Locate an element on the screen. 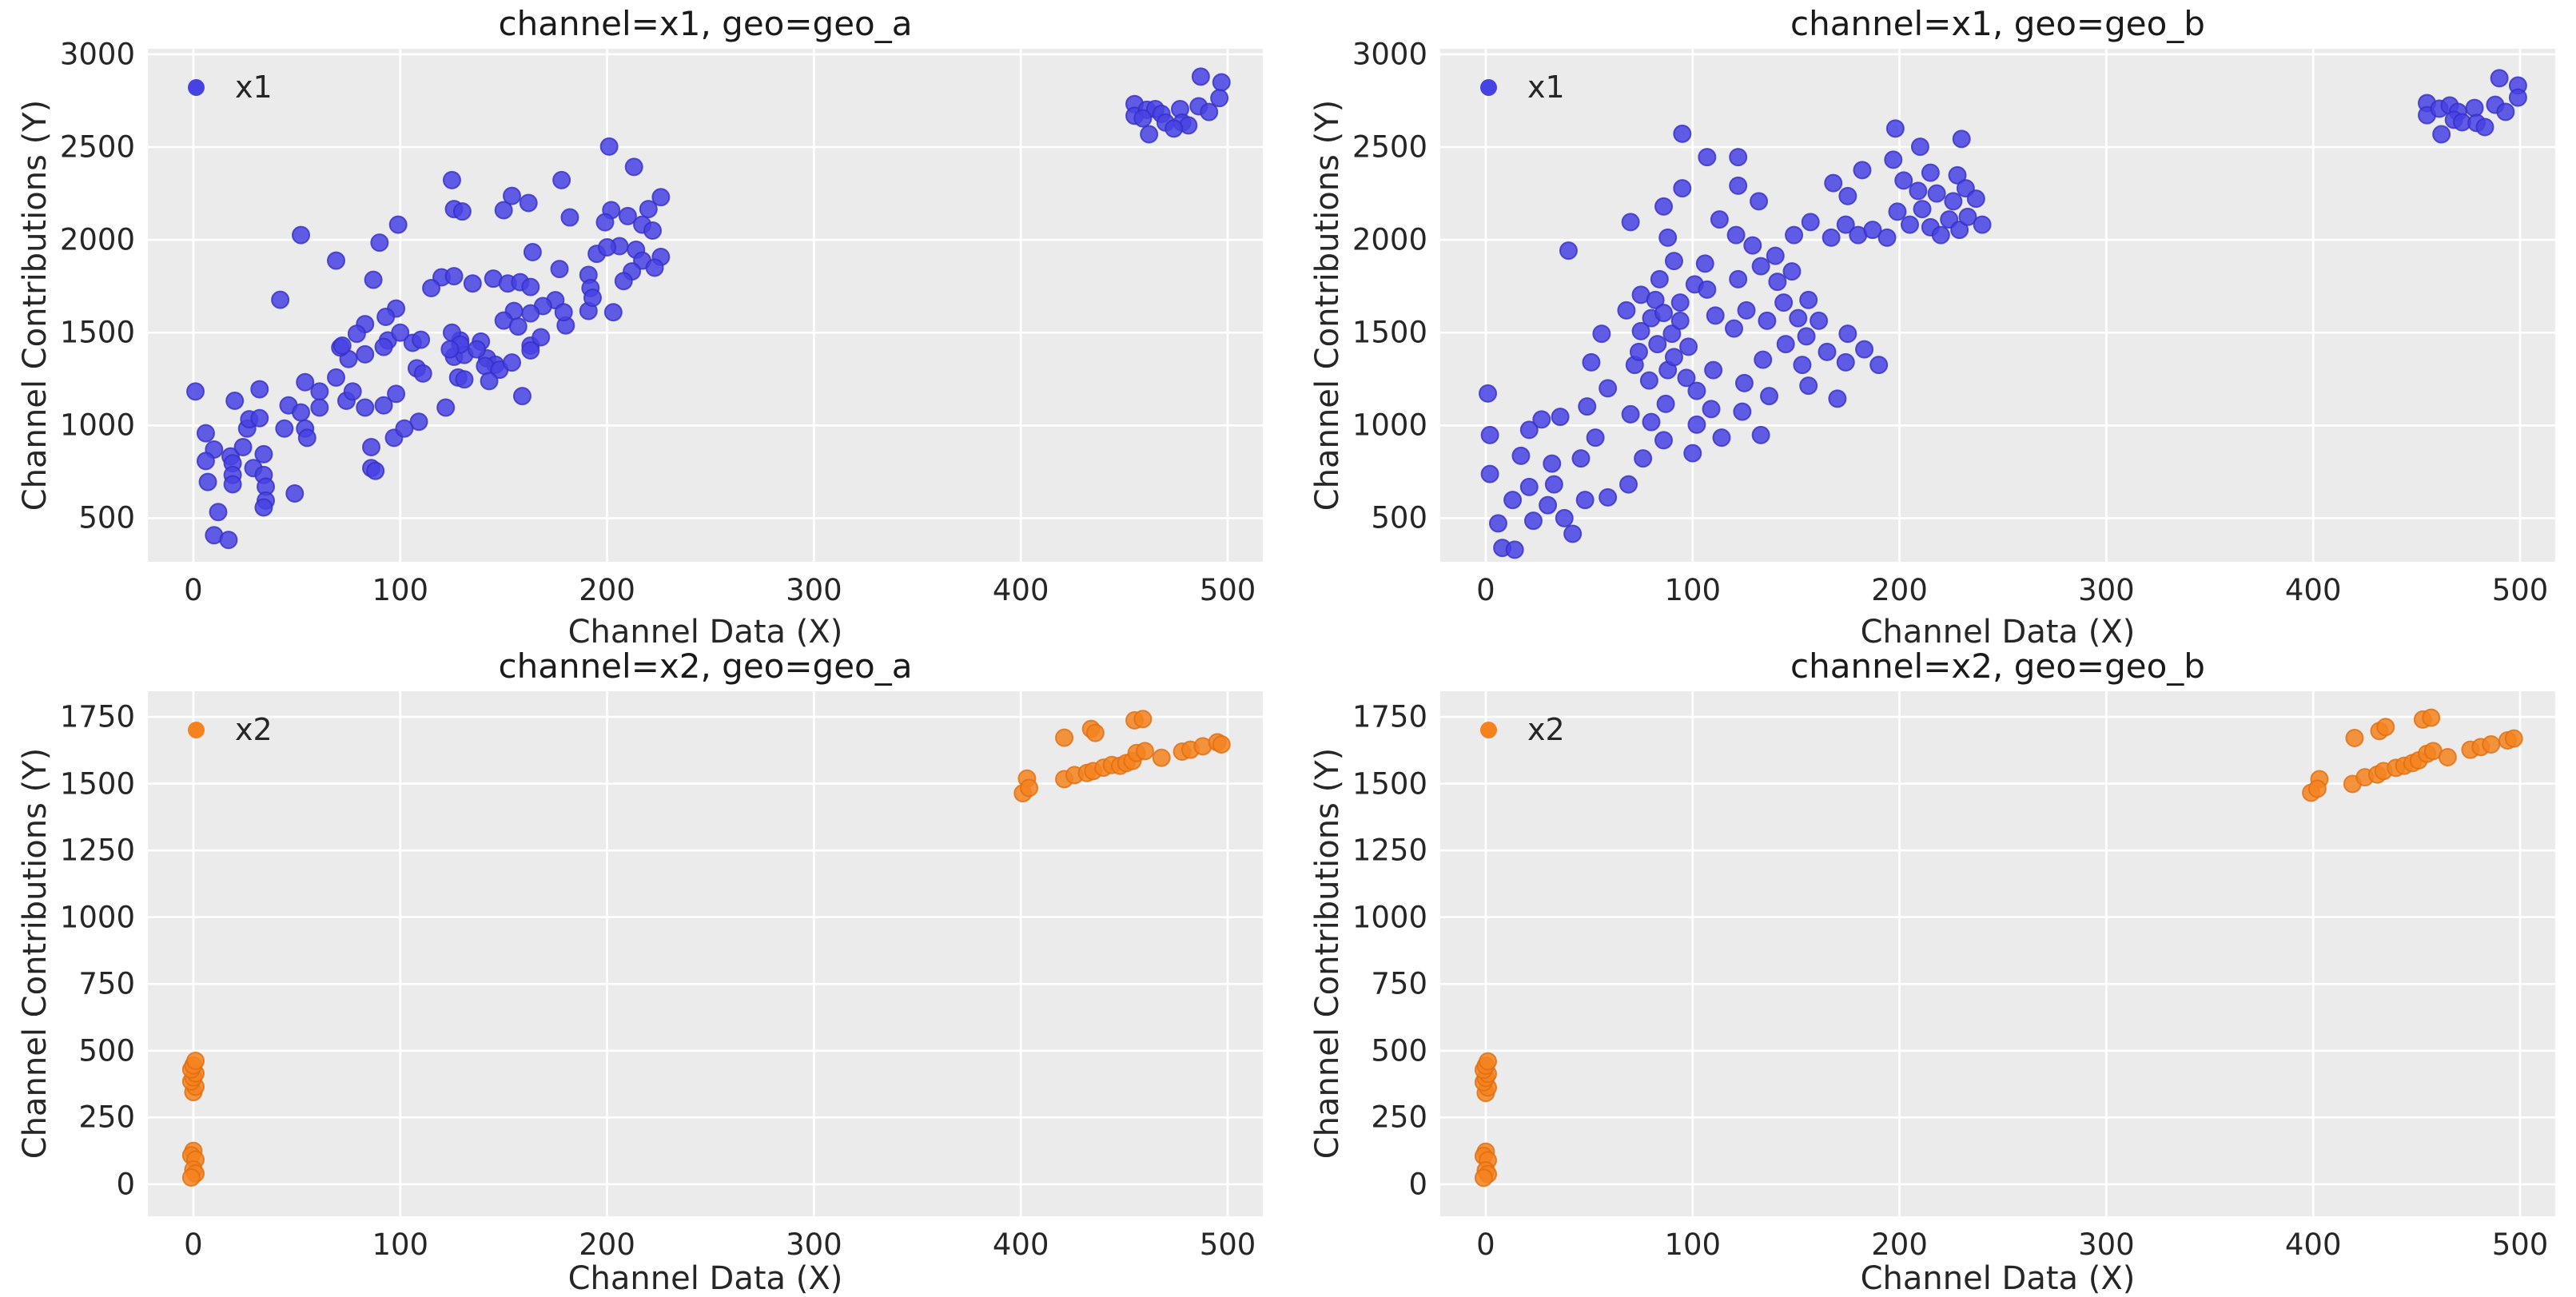 This screenshot has height=1297, width=2576. x-tick-label: 500 is located at coordinates (1227, 1244).